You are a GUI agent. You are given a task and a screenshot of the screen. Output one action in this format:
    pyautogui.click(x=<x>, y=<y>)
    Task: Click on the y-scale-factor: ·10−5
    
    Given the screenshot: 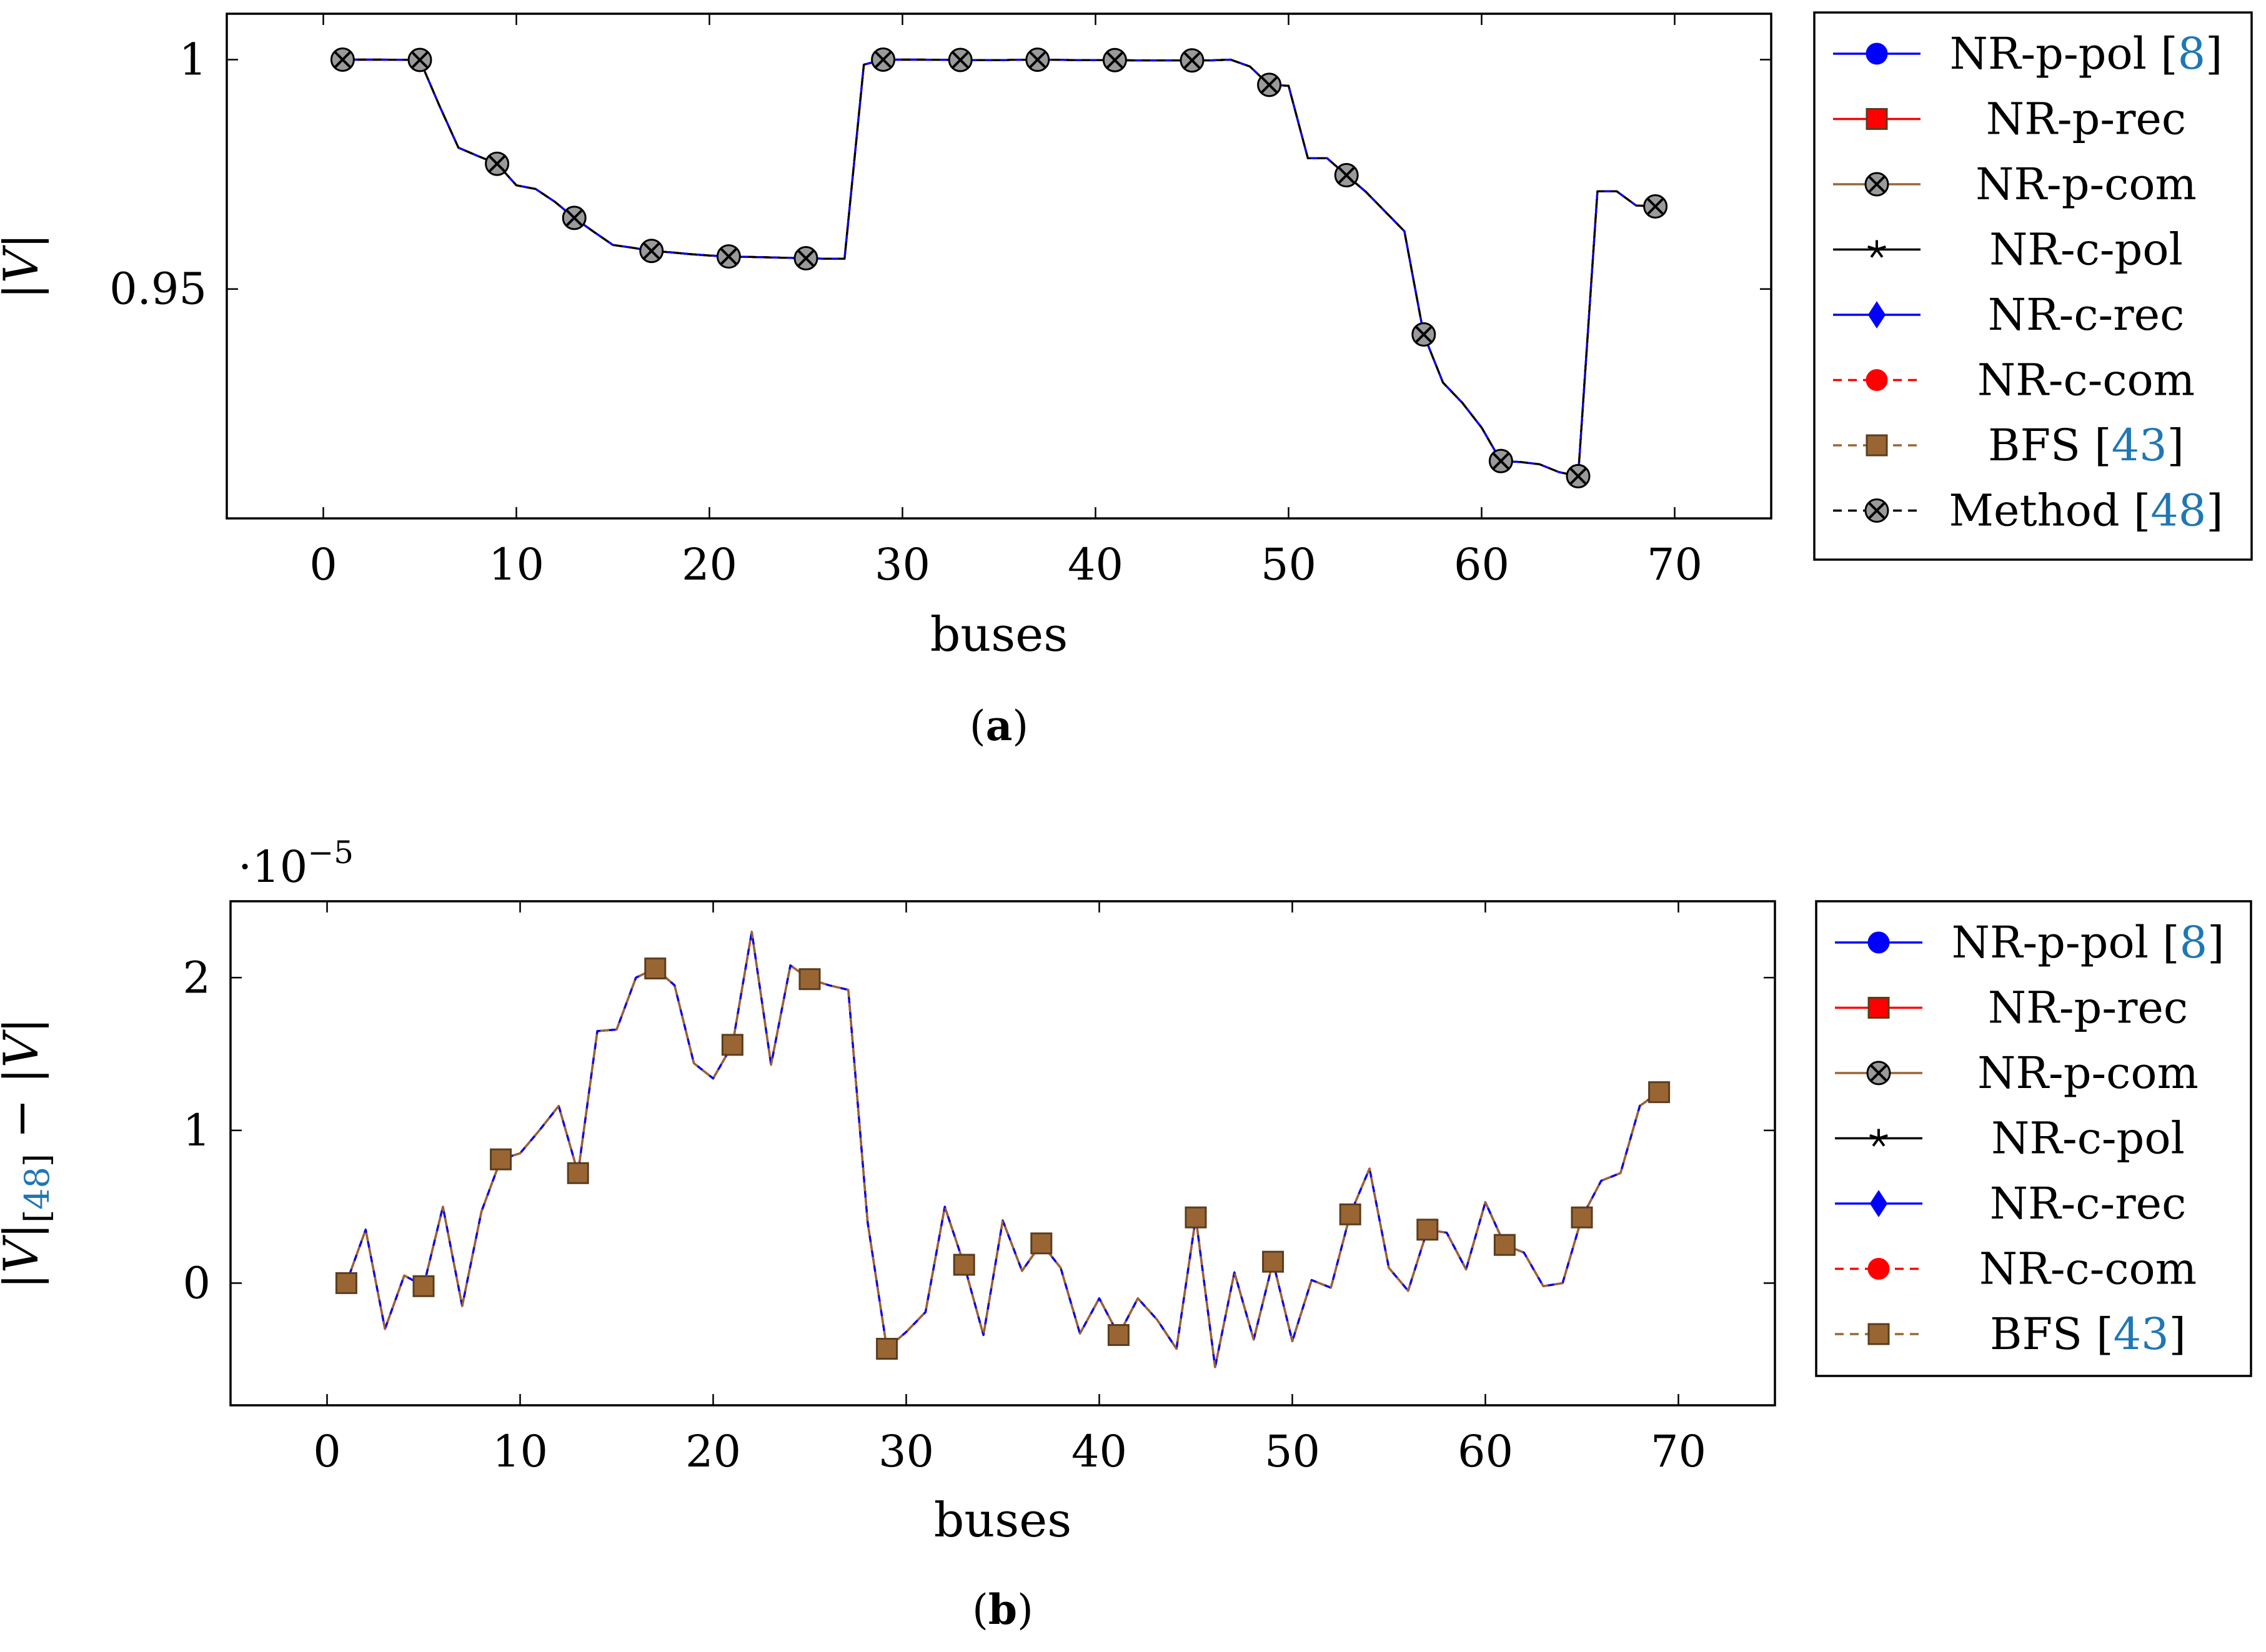 What is the action you would take?
    pyautogui.click(x=296, y=863)
    